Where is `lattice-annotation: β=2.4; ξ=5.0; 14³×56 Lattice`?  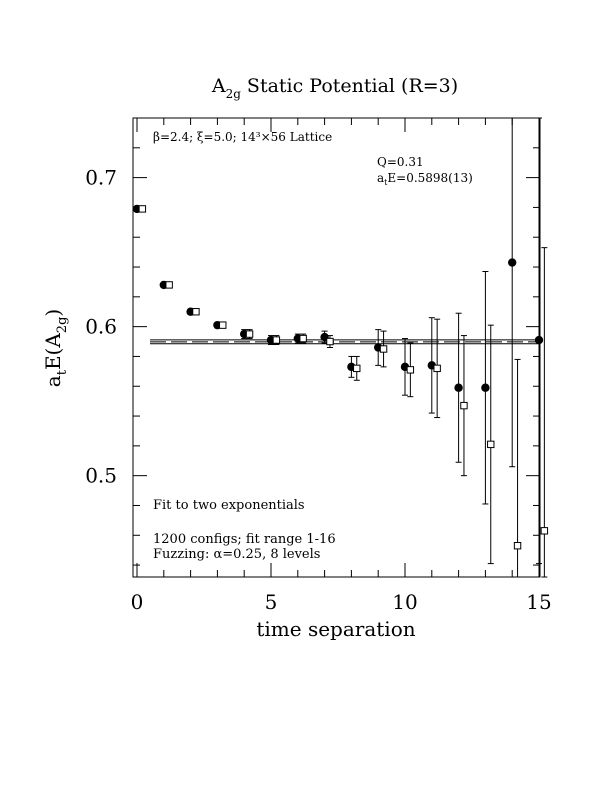 lattice-annotation: β=2.4; ξ=5.0; 14³×56 Lattice is located at coordinates (242, 137).